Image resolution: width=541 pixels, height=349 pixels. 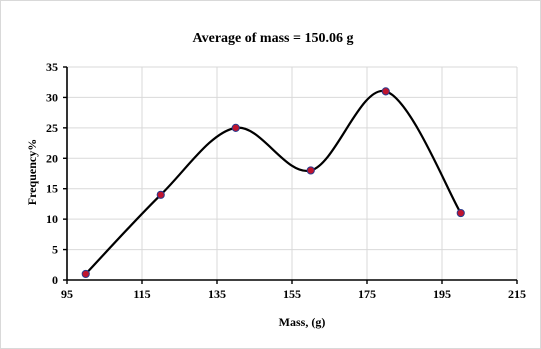 I want to click on y-tick-label: 25, so click(x=52, y=128).